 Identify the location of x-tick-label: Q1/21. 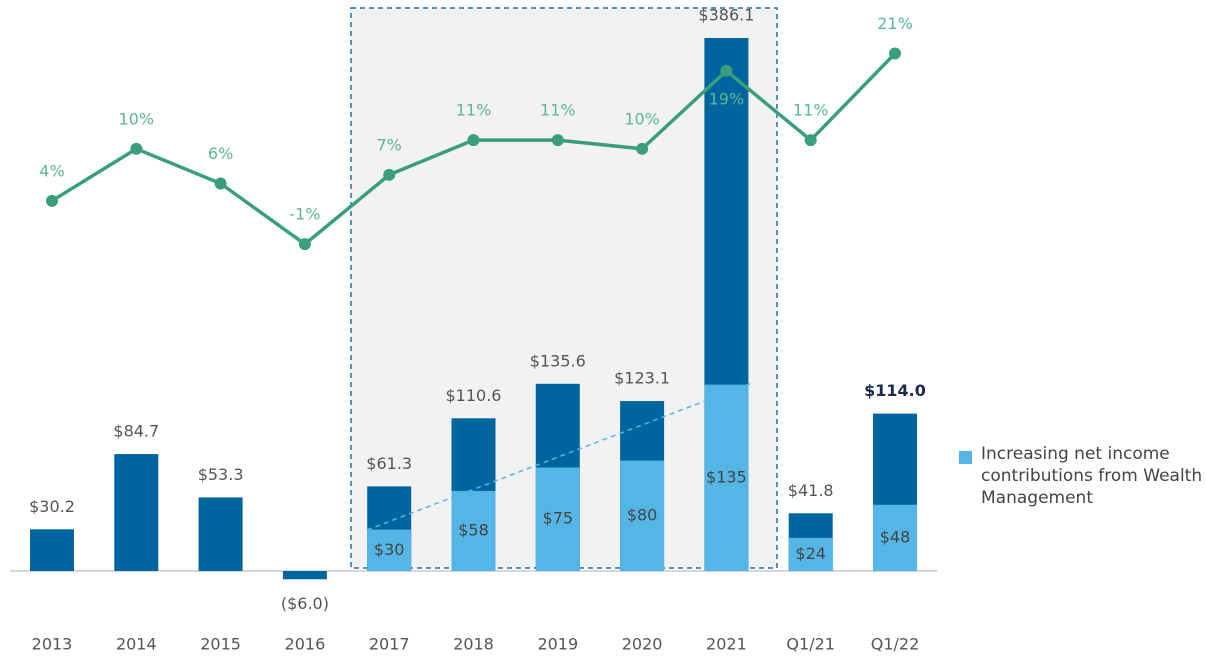
(810, 644).